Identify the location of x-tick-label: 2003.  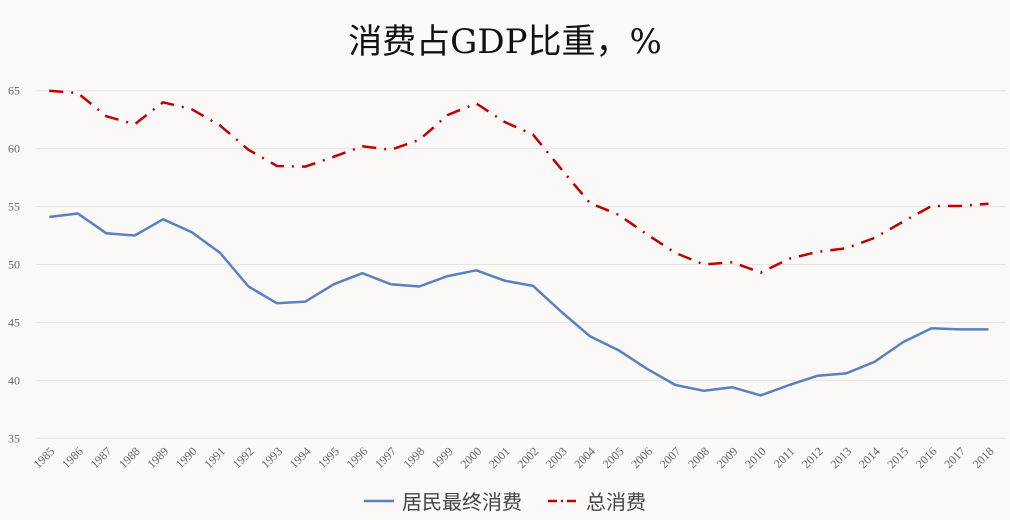
(556, 457).